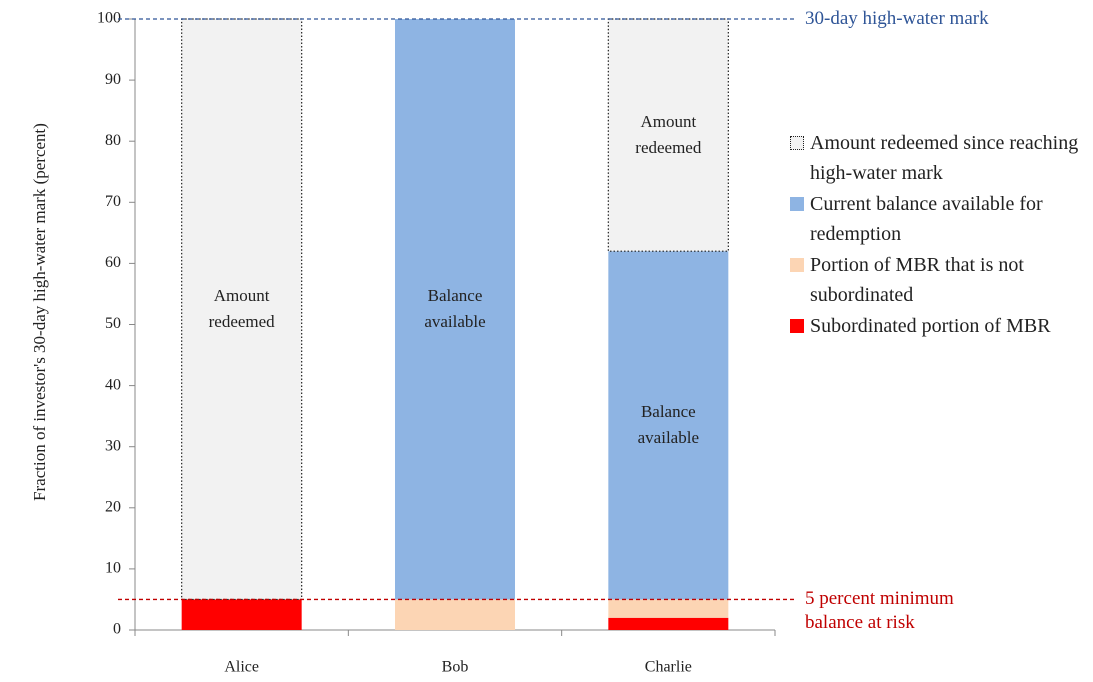 This screenshot has width=1093, height=682. I want to click on legend-entry: Subordinated portion of MBR, so click(940, 326).